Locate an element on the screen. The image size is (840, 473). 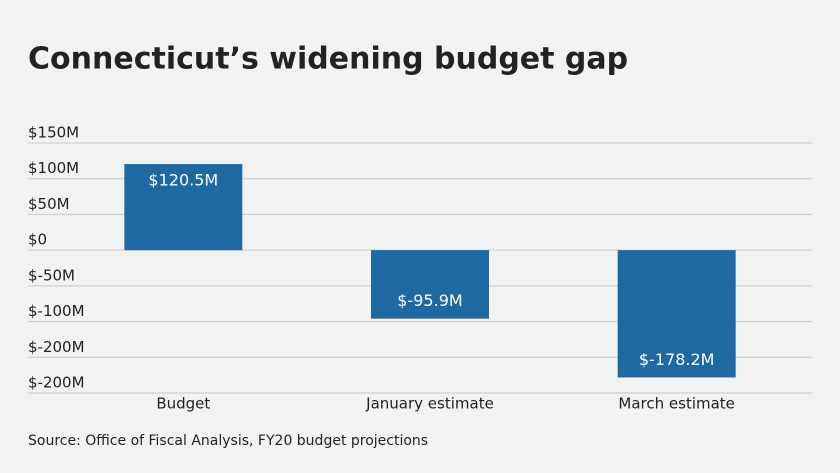
data-label: $-178.2M is located at coordinates (677, 359).